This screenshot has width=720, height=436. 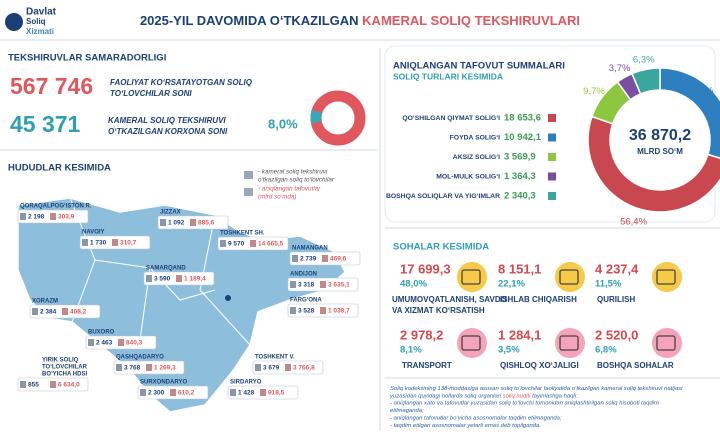 What do you see at coordinates (520, 196) in the screenshot?
I see `legend-value: 2 340,3` at bounding box center [520, 196].